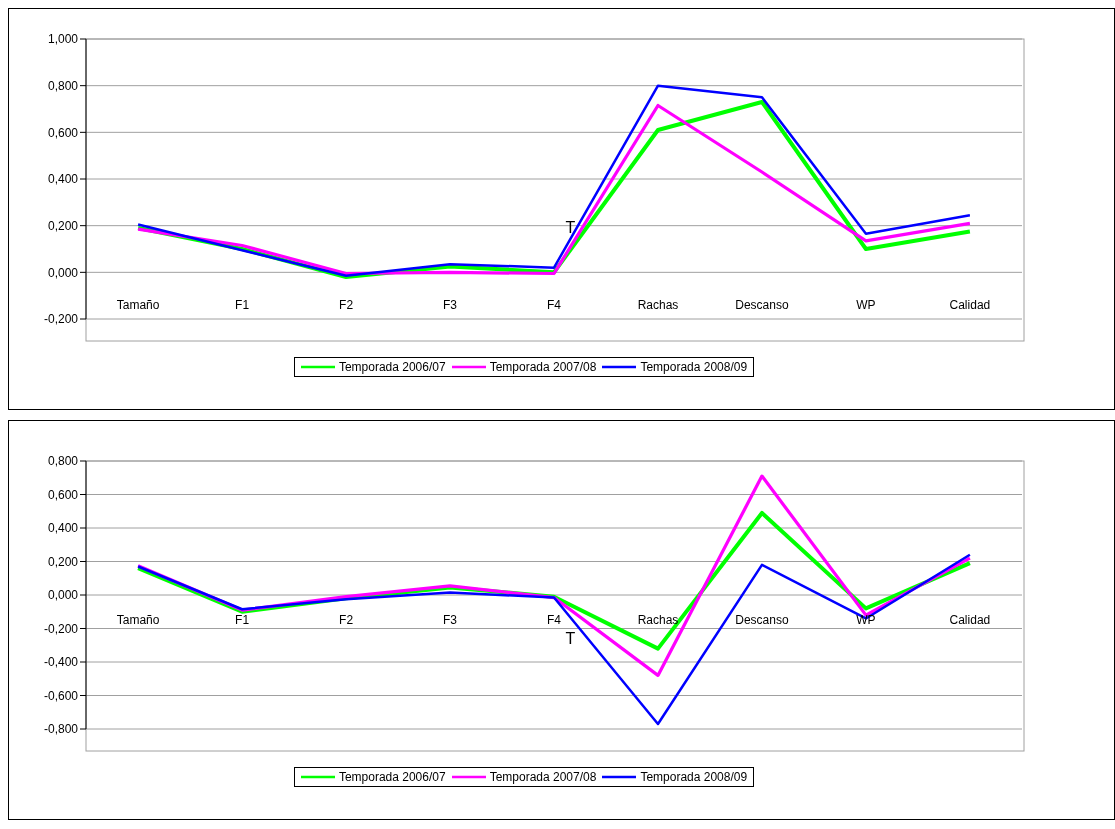 The height and width of the screenshot is (829, 1115). What do you see at coordinates (61, 662) in the screenshot?
I see `y-tick-label: -0,400` at bounding box center [61, 662].